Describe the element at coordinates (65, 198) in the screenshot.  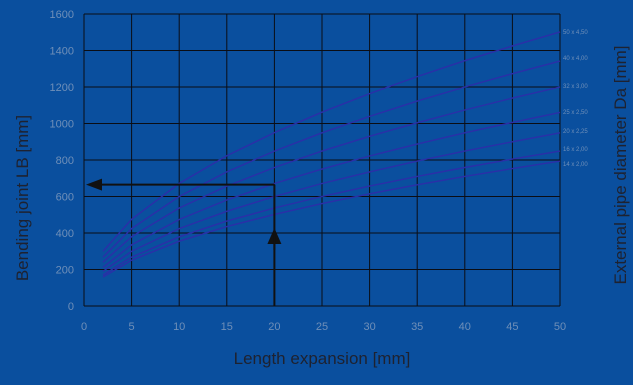
I see `y-tick-label-3: 600` at that location.